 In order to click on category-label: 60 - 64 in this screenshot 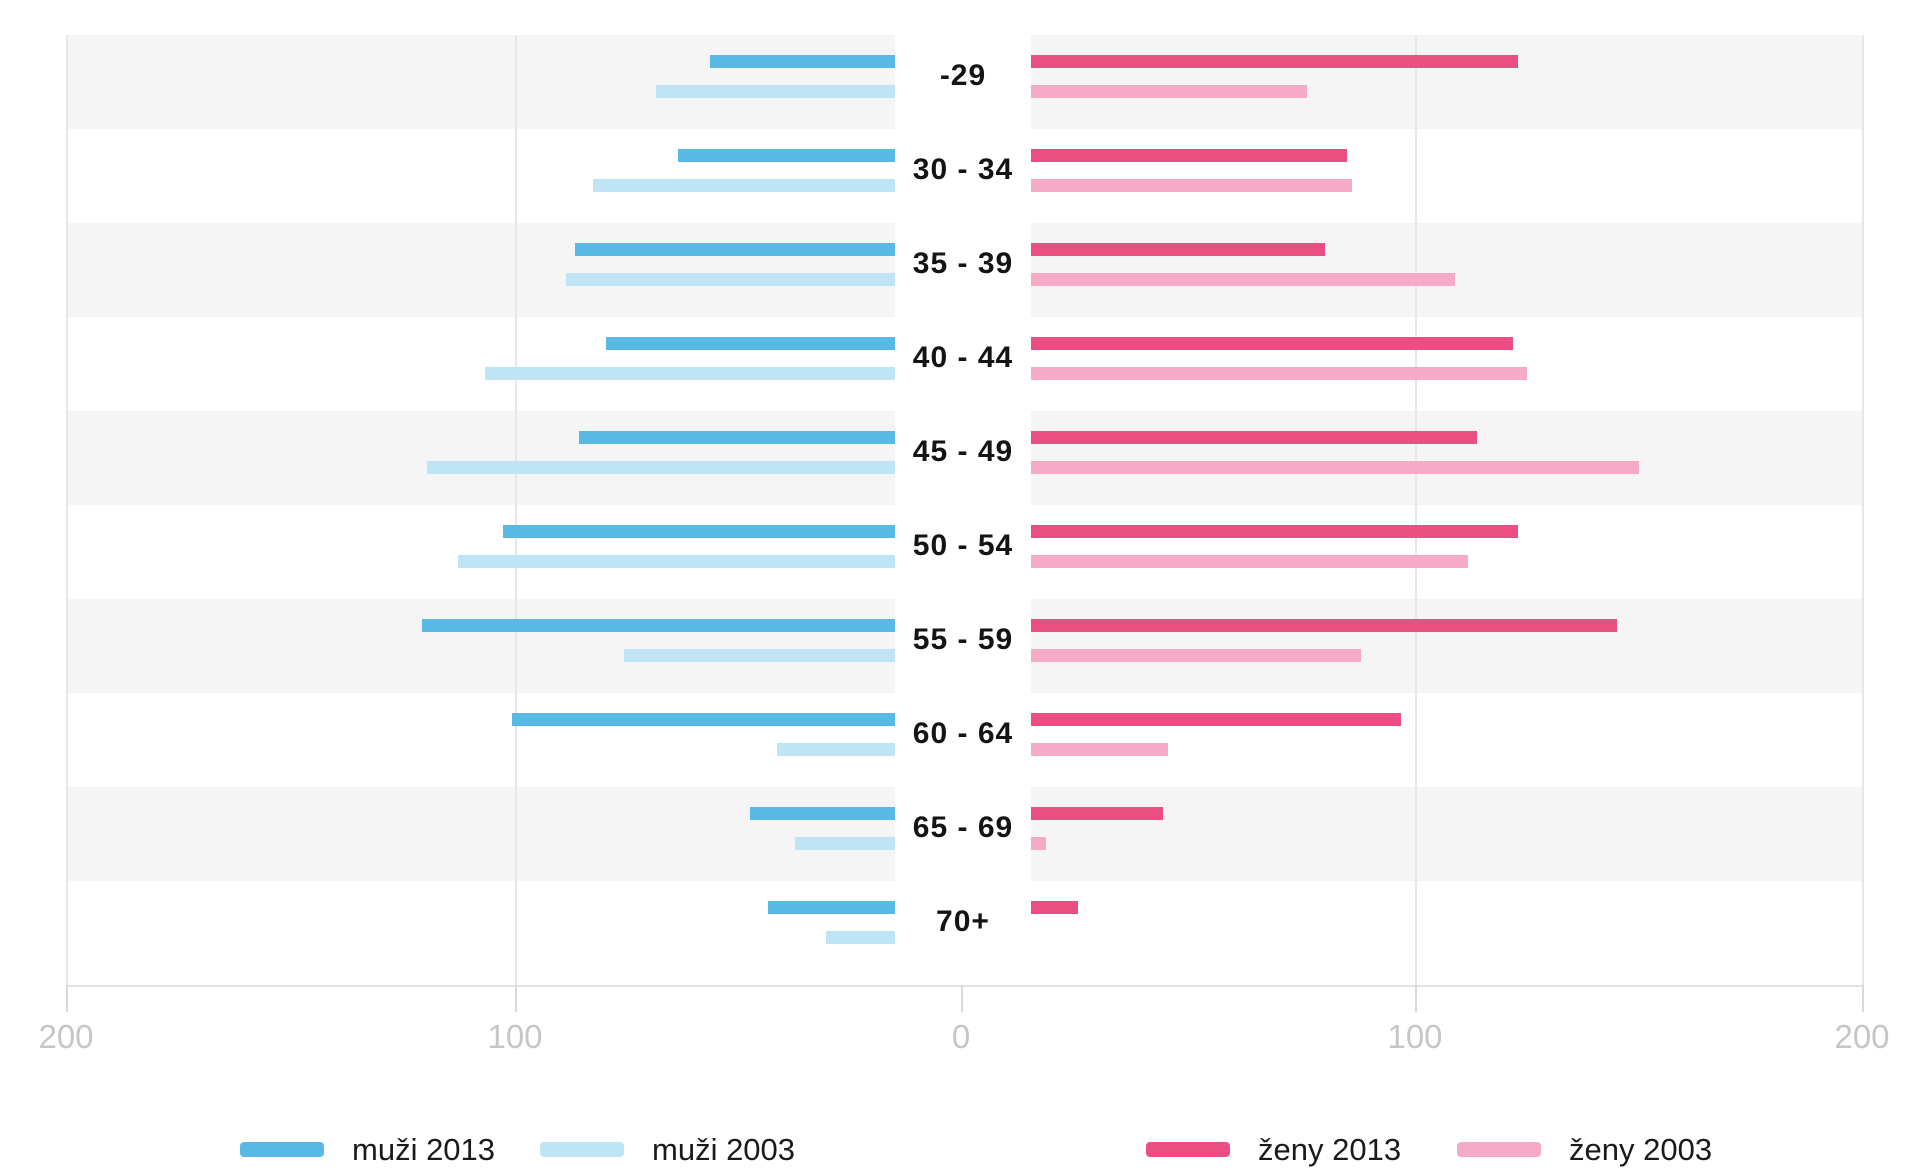, I will do `click(963, 733)`.